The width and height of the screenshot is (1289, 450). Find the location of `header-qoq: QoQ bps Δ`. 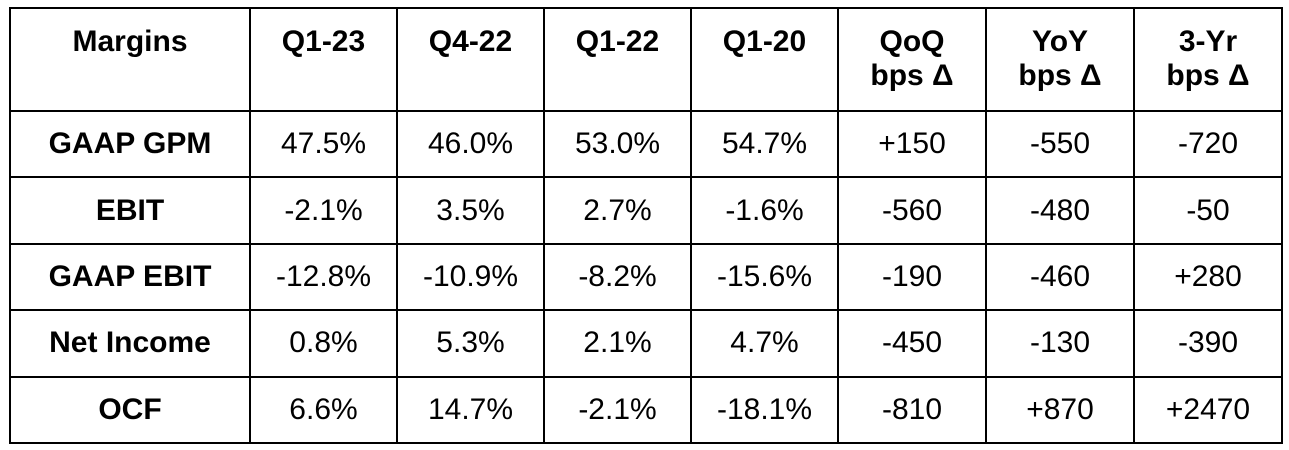

header-qoq: QoQ bps Δ is located at coordinates (912, 59).